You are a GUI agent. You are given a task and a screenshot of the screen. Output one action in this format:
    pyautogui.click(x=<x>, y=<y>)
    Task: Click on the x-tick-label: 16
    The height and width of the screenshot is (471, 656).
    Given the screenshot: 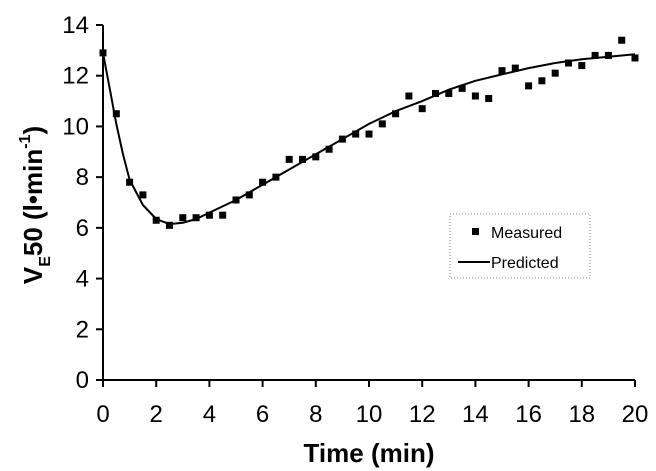 What is the action you would take?
    pyautogui.click(x=528, y=414)
    